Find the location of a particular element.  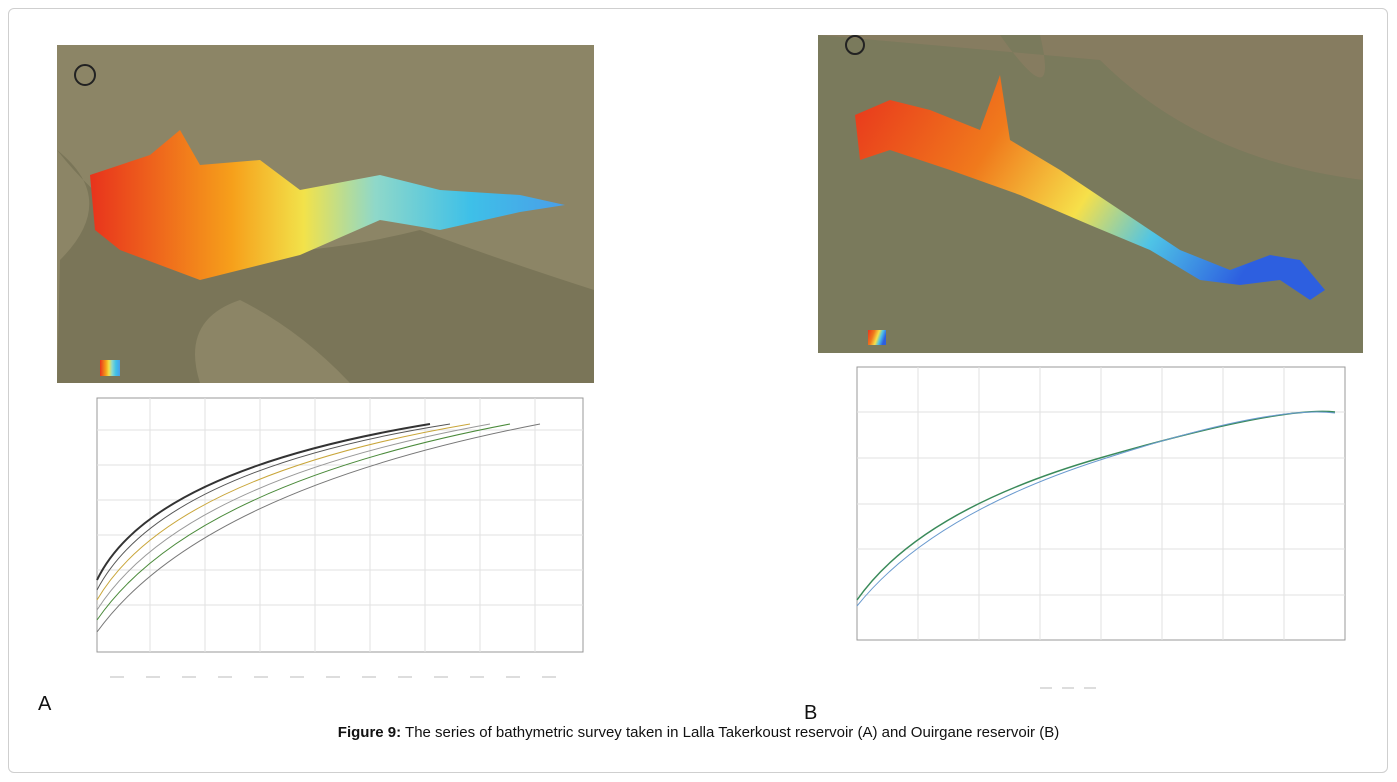

chart-a is located at coordinates (340, 537).